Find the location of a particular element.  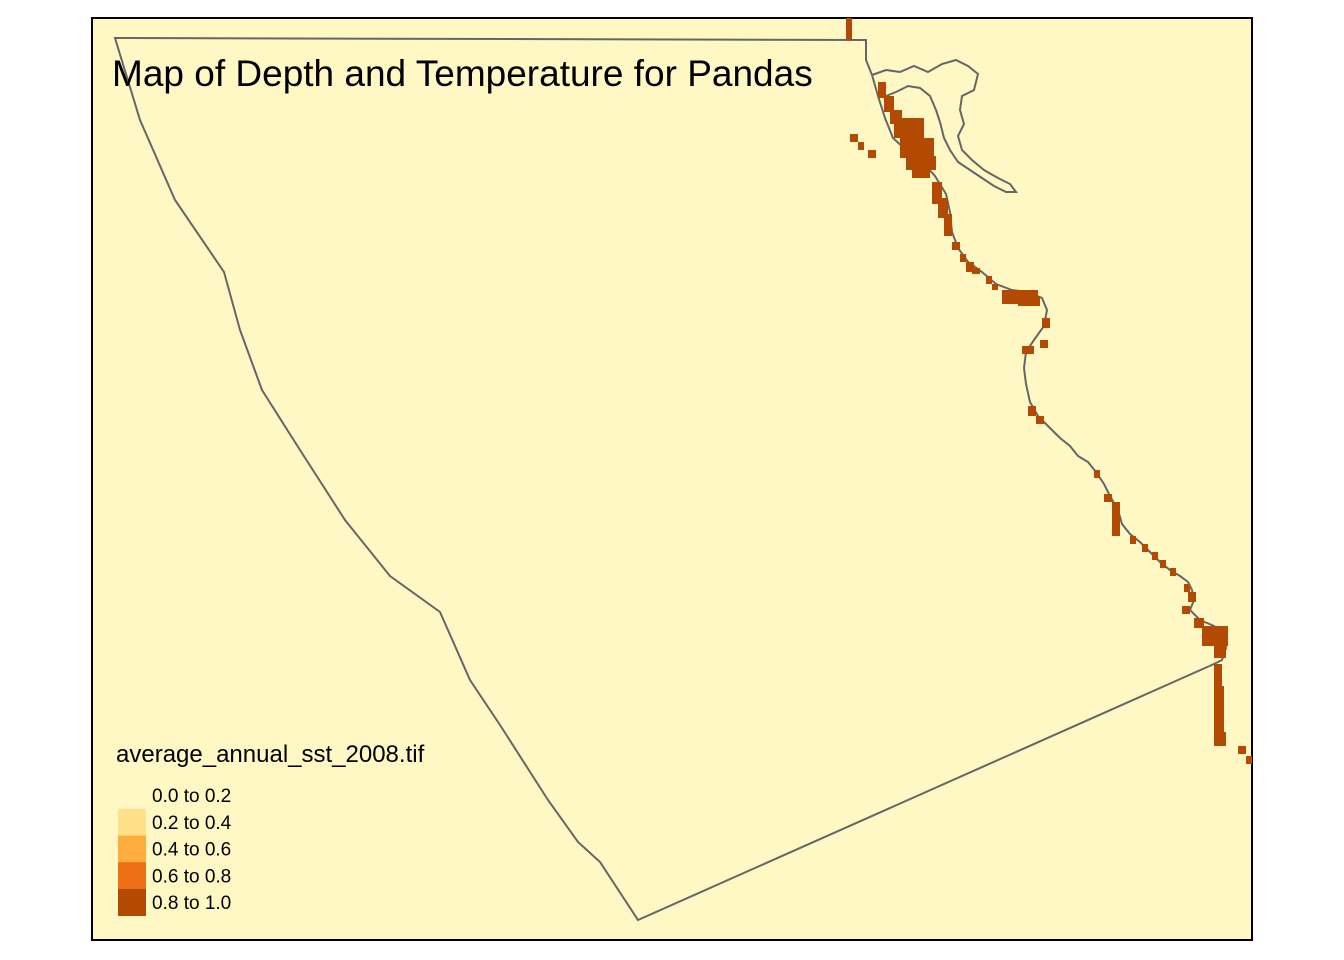

legend-label: 0.2 to 0.4 is located at coordinates (192, 823).